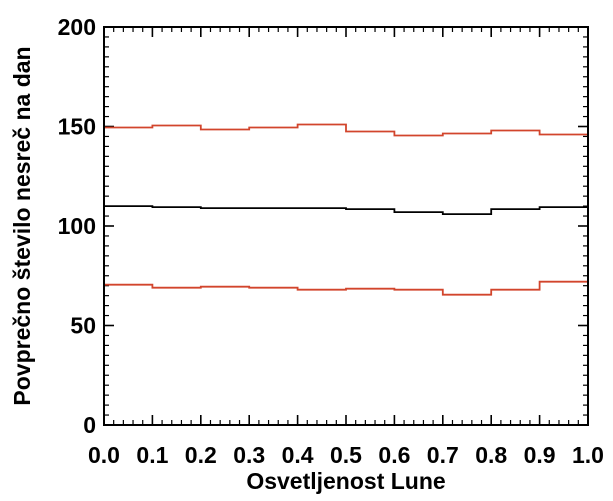 The width and height of the screenshot is (613, 501). I want to click on y-tick-label: 50, so click(83, 326).